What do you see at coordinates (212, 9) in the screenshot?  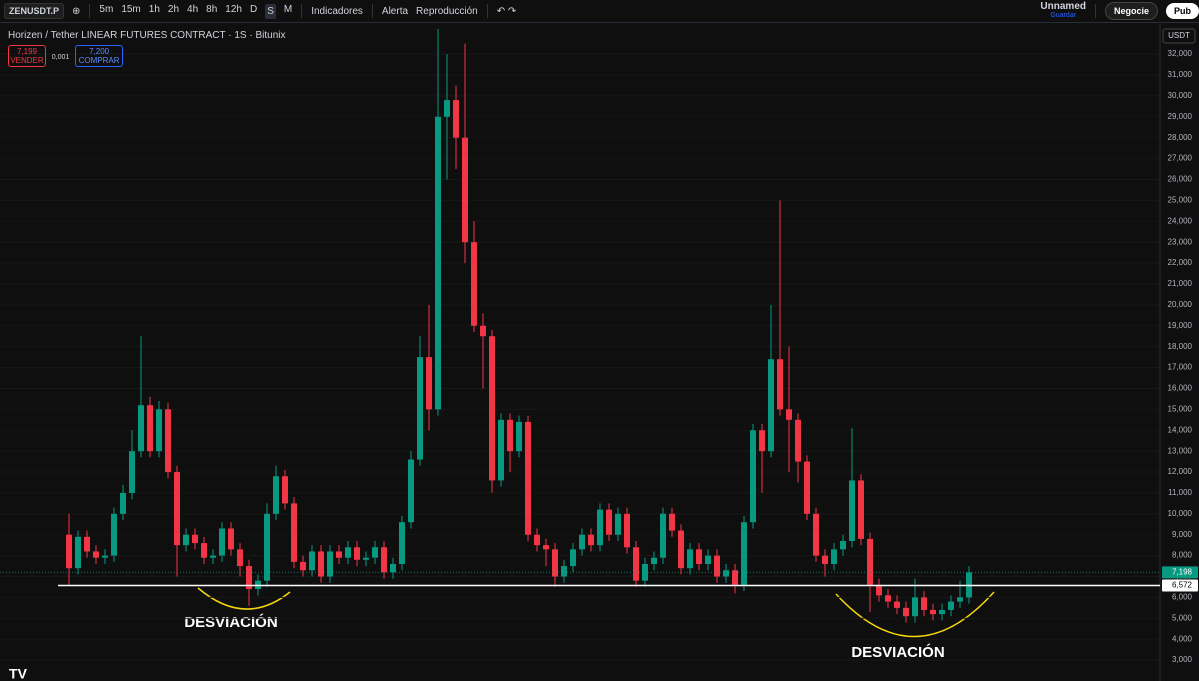 I see `interval: 8h` at bounding box center [212, 9].